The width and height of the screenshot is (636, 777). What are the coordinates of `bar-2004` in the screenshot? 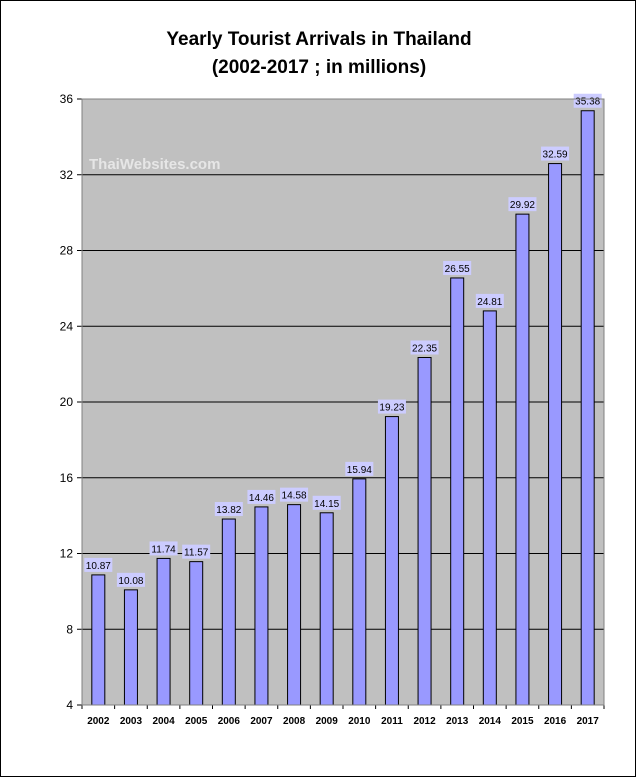 It's located at (163, 631).